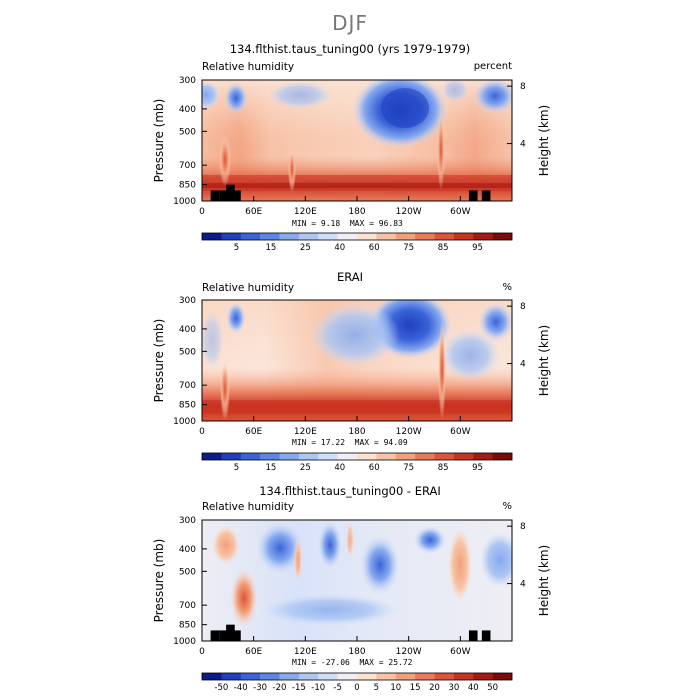 This screenshot has height=700, width=700. Describe the element at coordinates (492, 688) in the screenshot. I see `panel-3-colorbar-label-14: 50` at that location.